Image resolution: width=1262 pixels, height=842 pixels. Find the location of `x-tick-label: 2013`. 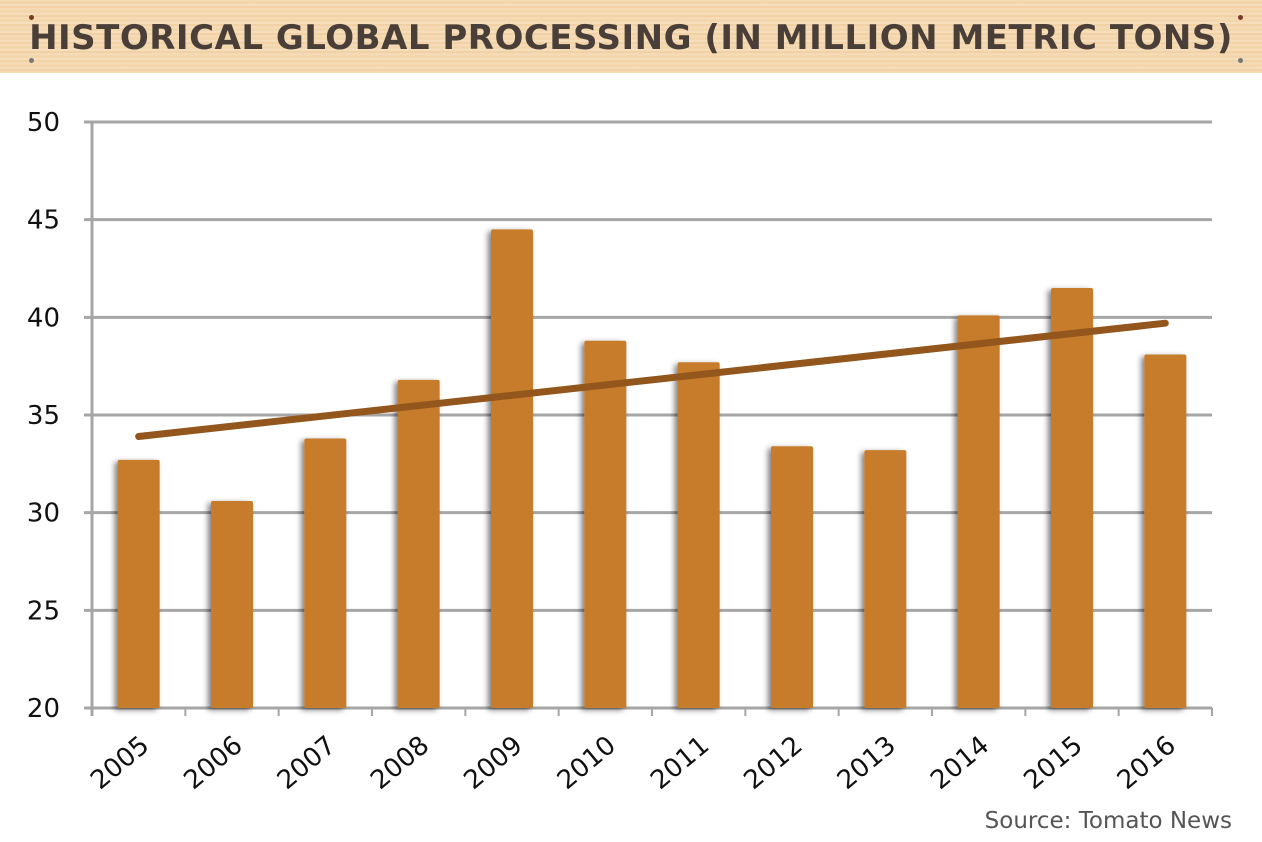

x-tick-label: 2013 is located at coordinates (867, 763).